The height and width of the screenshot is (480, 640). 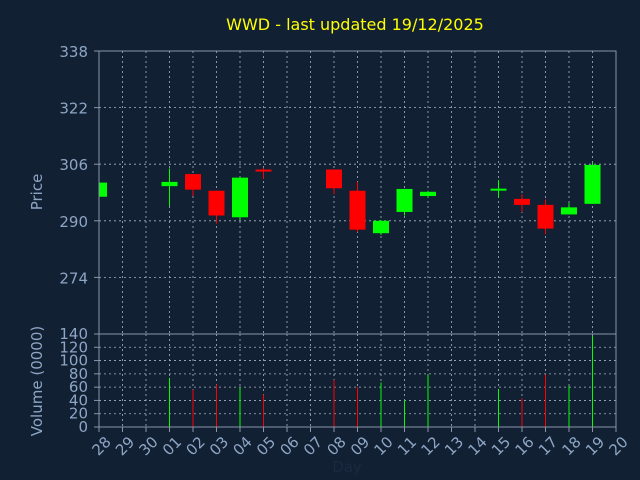 What do you see at coordinates (360, 446) in the screenshot?
I see `x-tick-label: 09` at bounding box center [360, 446].